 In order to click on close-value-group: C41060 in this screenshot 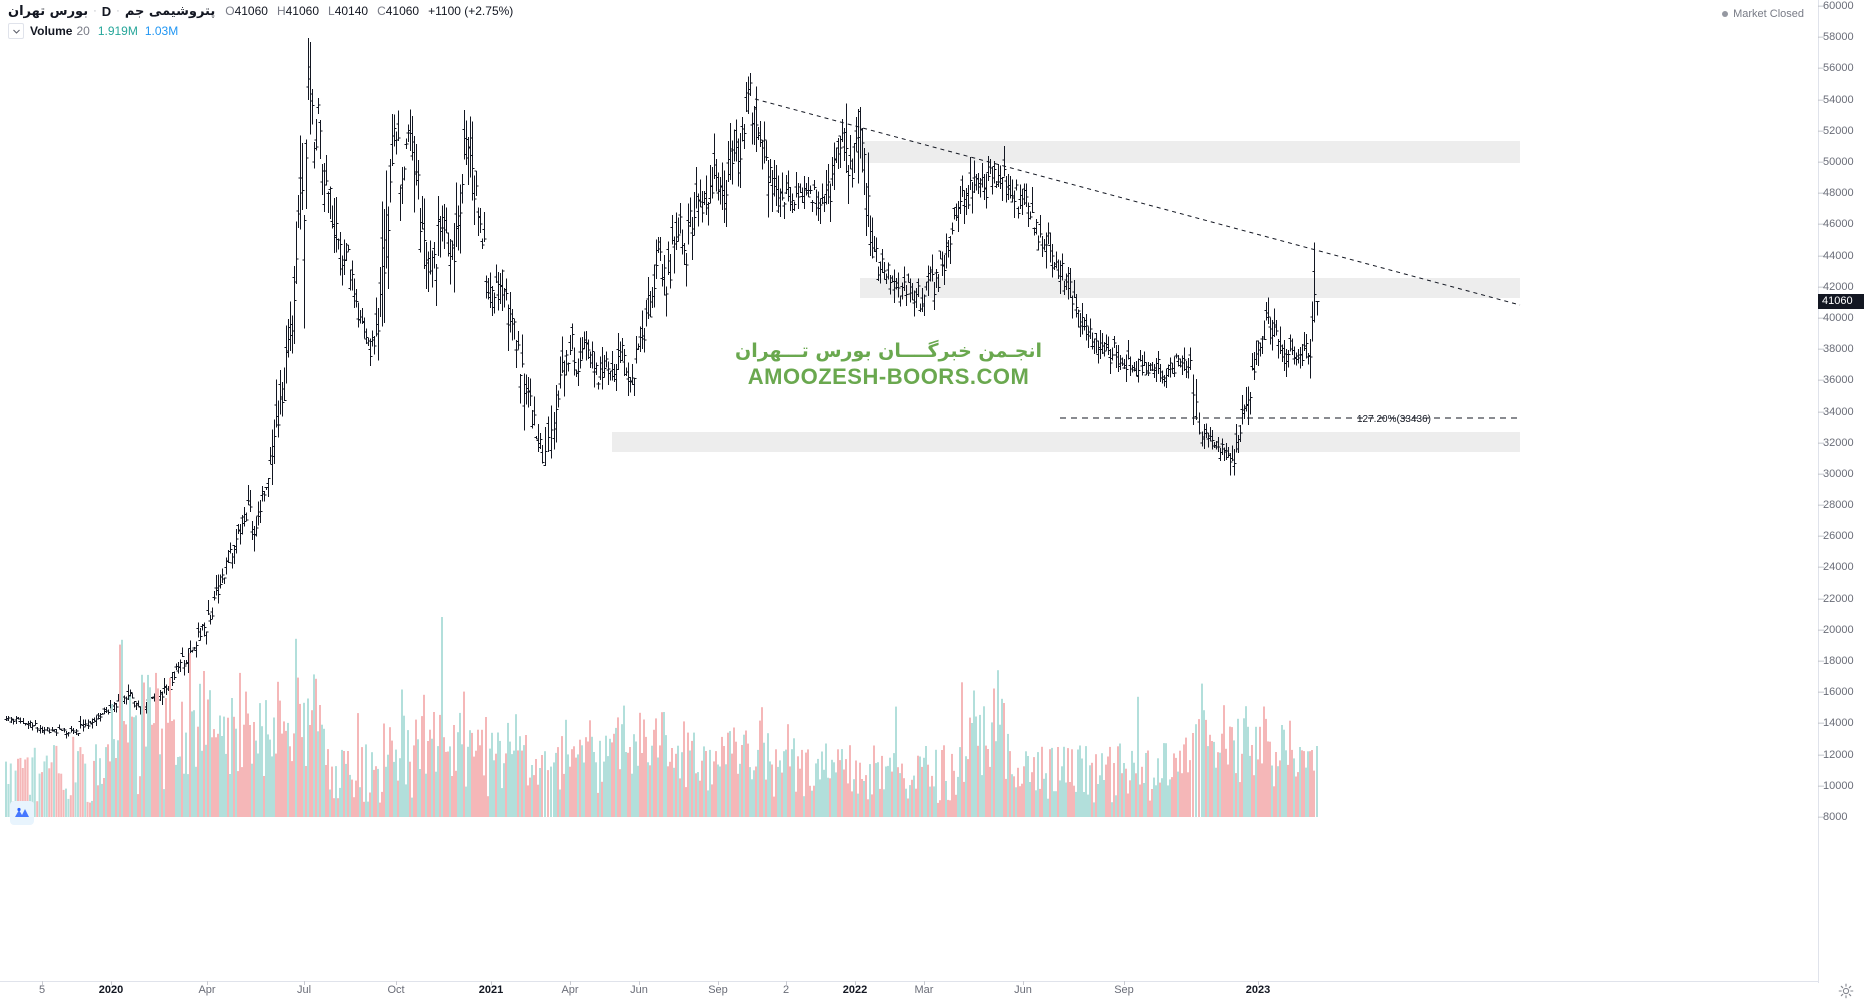, I will do `click(398, 11)`.